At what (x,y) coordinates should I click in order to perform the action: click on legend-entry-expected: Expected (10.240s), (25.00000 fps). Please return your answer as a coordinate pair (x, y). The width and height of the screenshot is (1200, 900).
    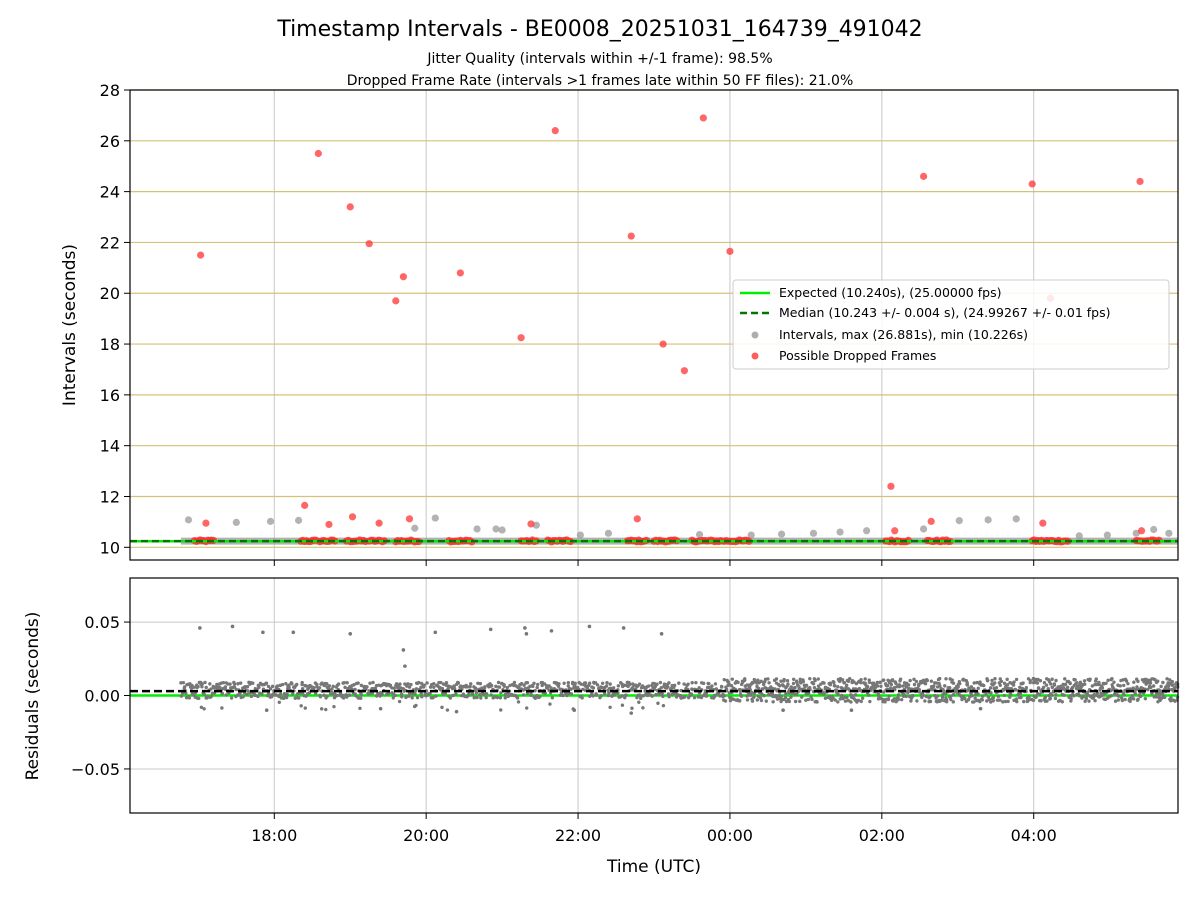
    Looking at the image, I should click on (890, 292).